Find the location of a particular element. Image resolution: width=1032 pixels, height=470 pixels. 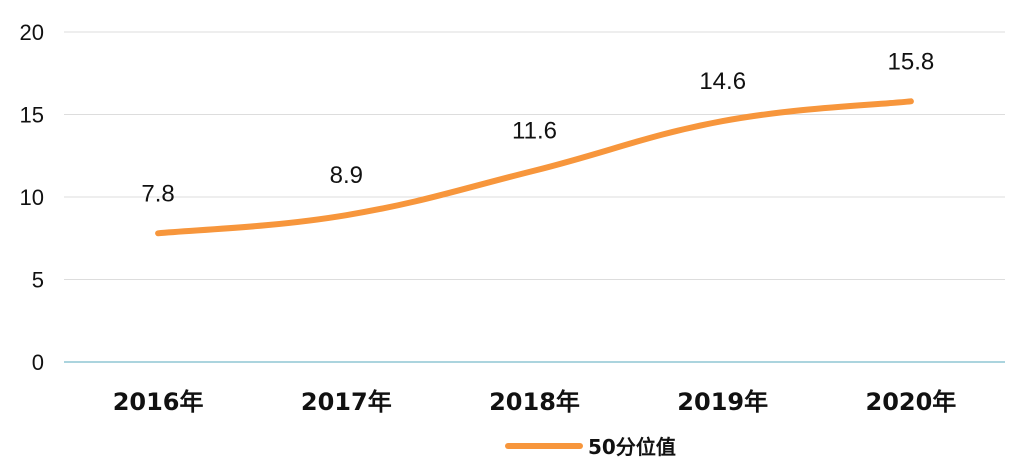

legend: 50分位值 is located at coordinates (590, 447).